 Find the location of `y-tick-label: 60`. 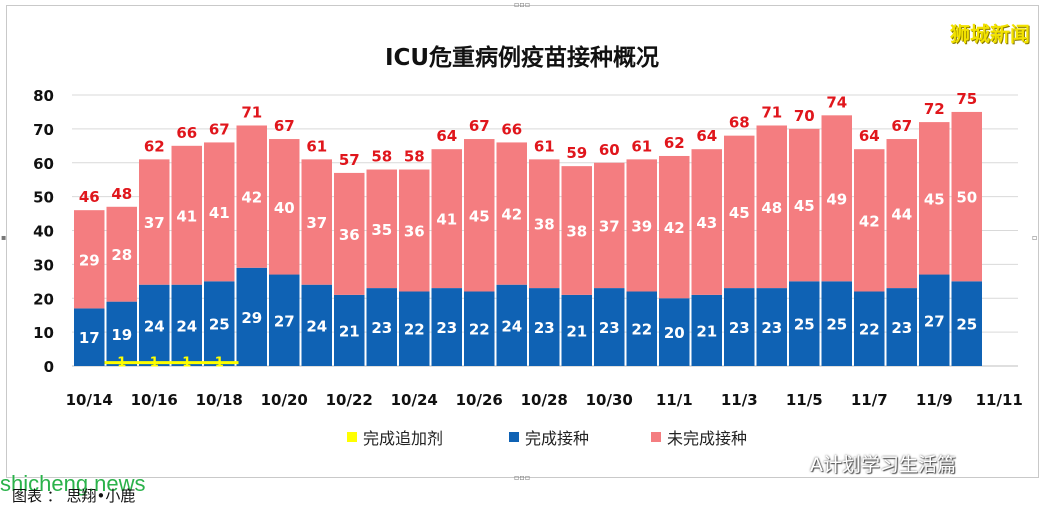

y-tick-label: 60 is located at coordinates (43, 164).